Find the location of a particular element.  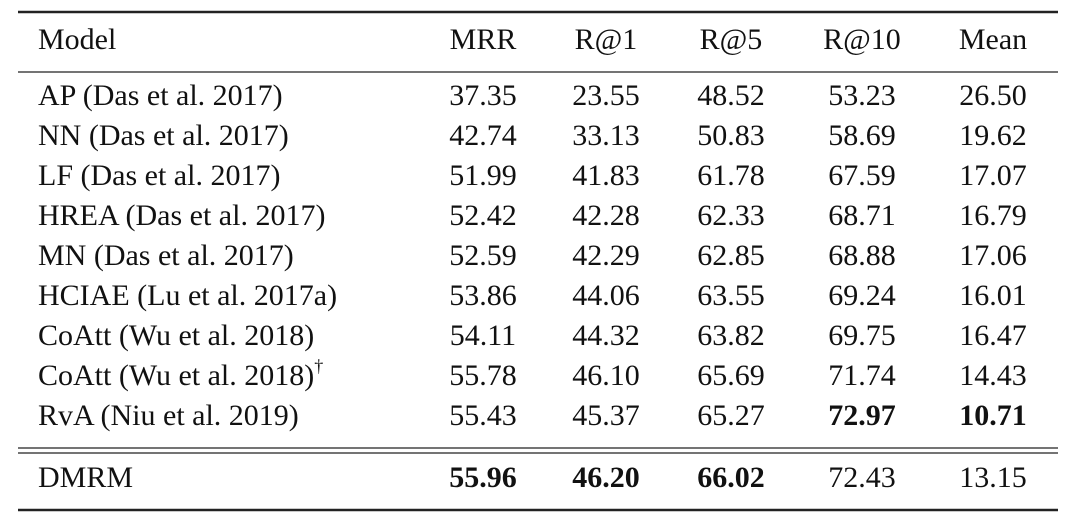

metric-value: 44.06 is located at coordinates (606, 295).